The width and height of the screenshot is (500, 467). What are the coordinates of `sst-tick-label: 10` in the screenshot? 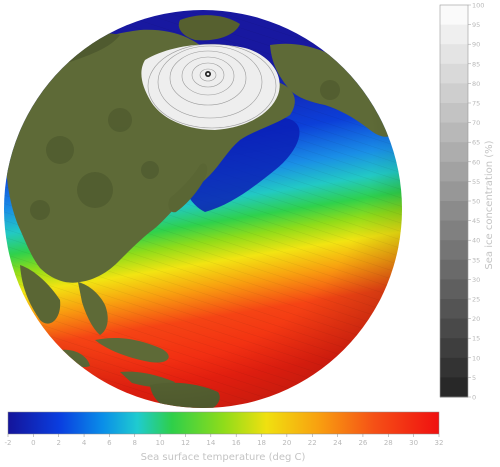 It's located at (160, 443).